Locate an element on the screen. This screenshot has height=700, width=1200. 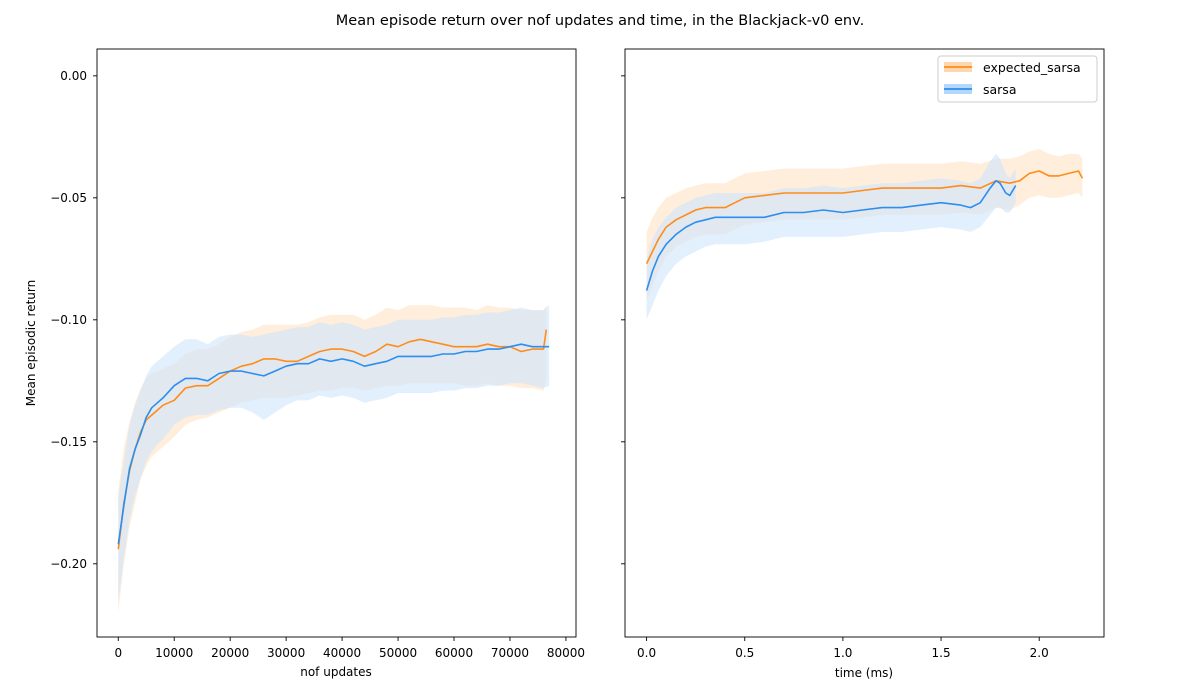
right-x-axis-label: time (ms) is located at coordinates (864, 673).